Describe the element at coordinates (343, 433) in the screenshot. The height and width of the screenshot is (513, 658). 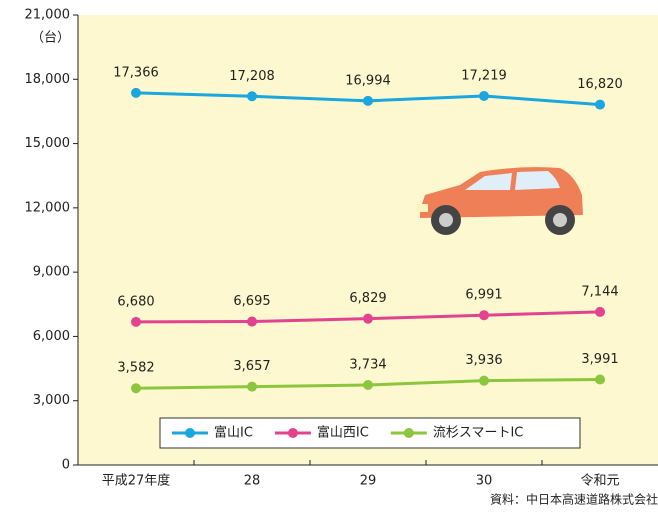
I see `legend-label: 富山西IC` at that location.